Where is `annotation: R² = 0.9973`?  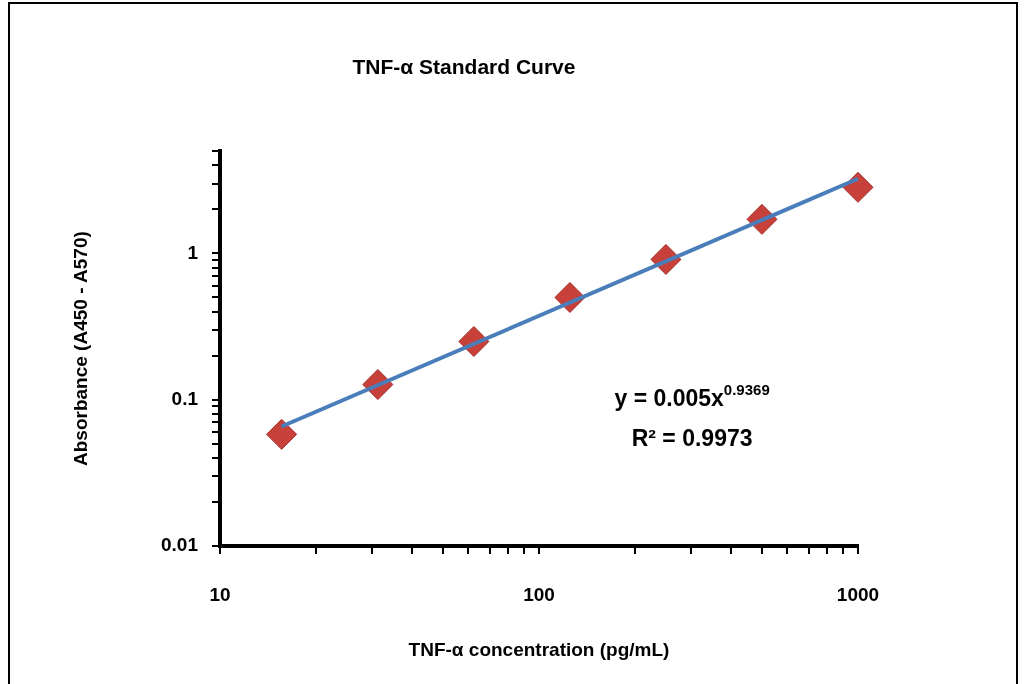
annotation: R² = 0.9973 is located at coordinates (692, 438).